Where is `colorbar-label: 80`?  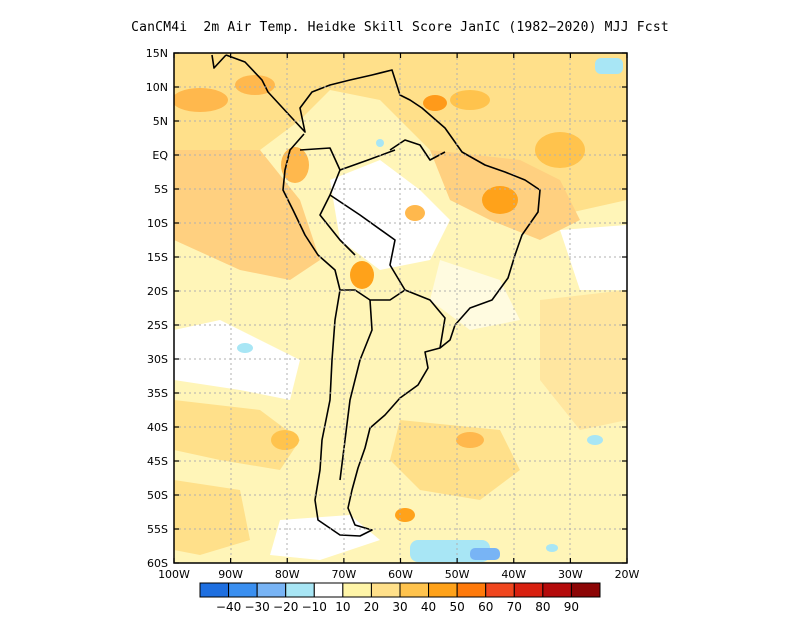
colorbar-label: 80 is located at coordinates (542, 607).